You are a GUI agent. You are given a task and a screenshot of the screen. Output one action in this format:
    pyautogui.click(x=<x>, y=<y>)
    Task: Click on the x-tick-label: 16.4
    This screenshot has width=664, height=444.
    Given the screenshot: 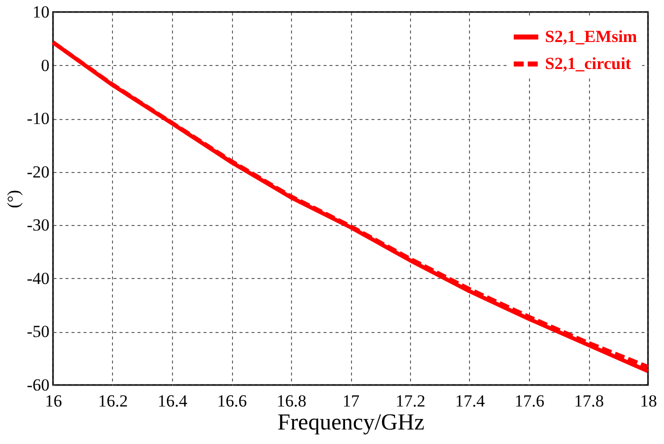 What is the action you would take?
    pyautogui.click(x=173, y=401)
    